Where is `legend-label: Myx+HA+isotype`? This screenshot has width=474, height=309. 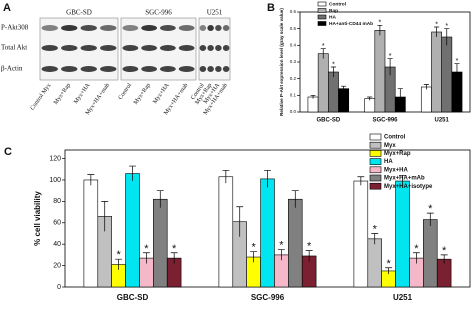 legend-label: Myx+HA+isotype is located at coordinates (408, 187).